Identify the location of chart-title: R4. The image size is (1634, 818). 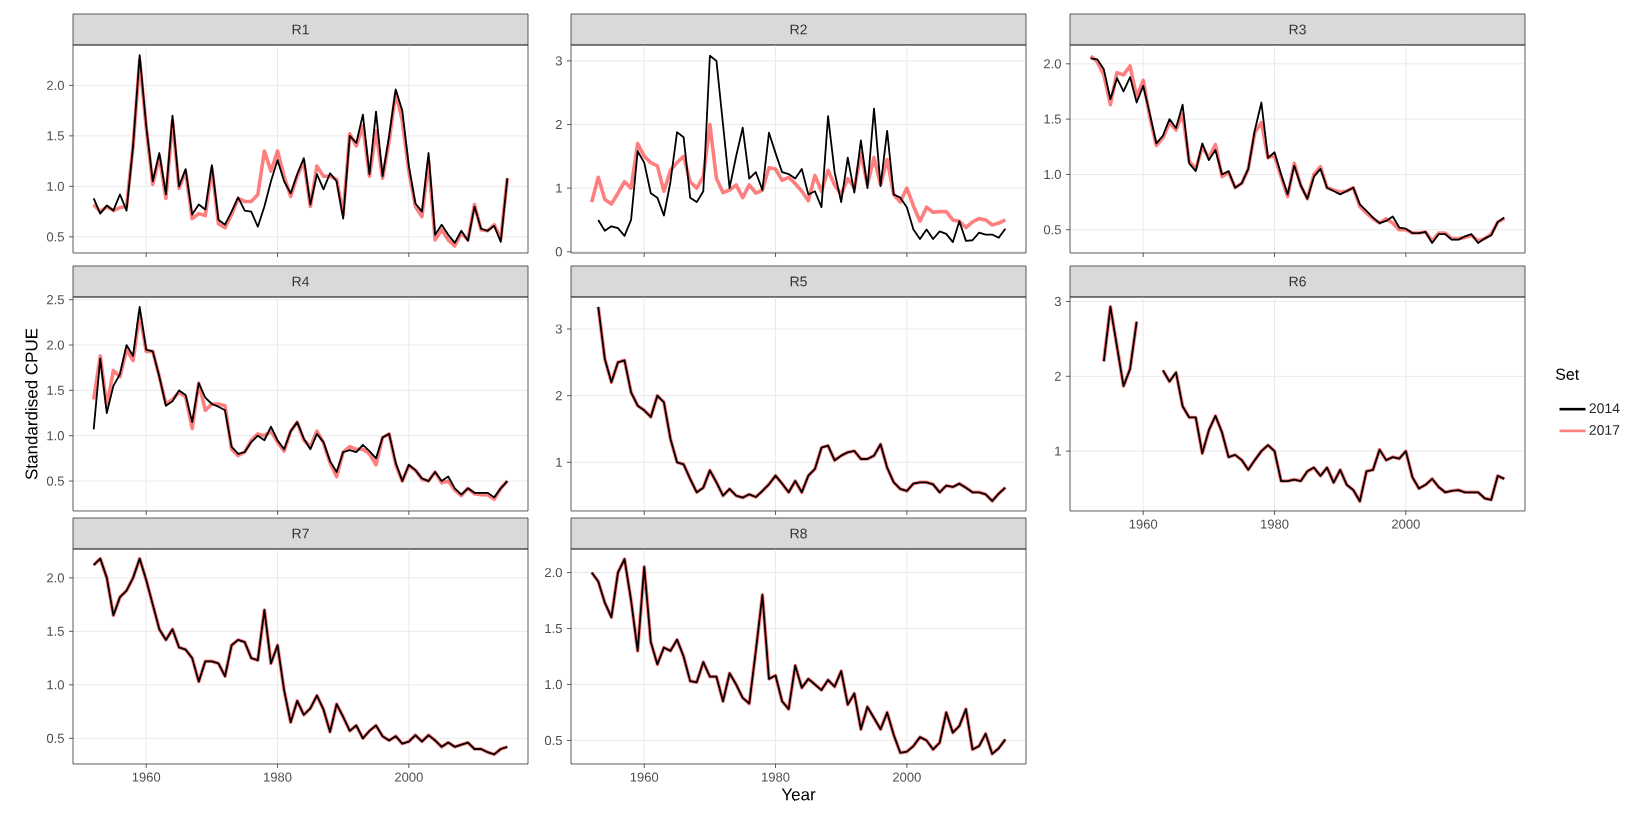
(301, 281).